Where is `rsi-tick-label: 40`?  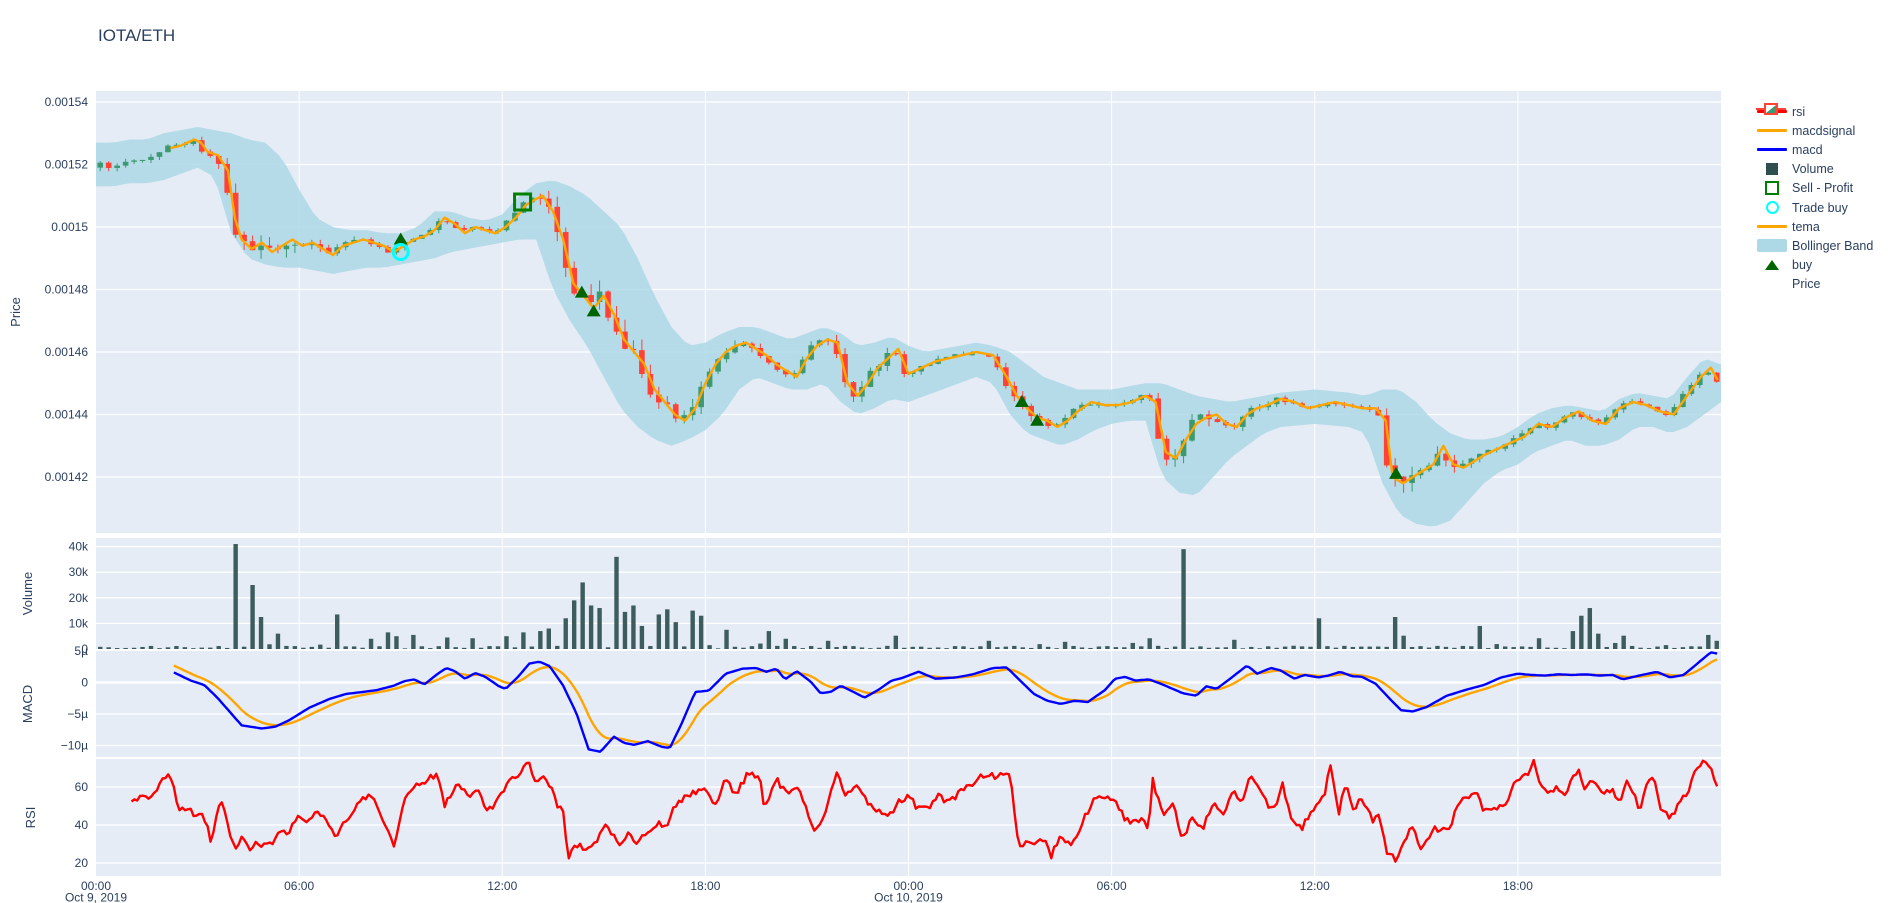 rsi-tick-label: 40 is located at coordinates (82, 825).